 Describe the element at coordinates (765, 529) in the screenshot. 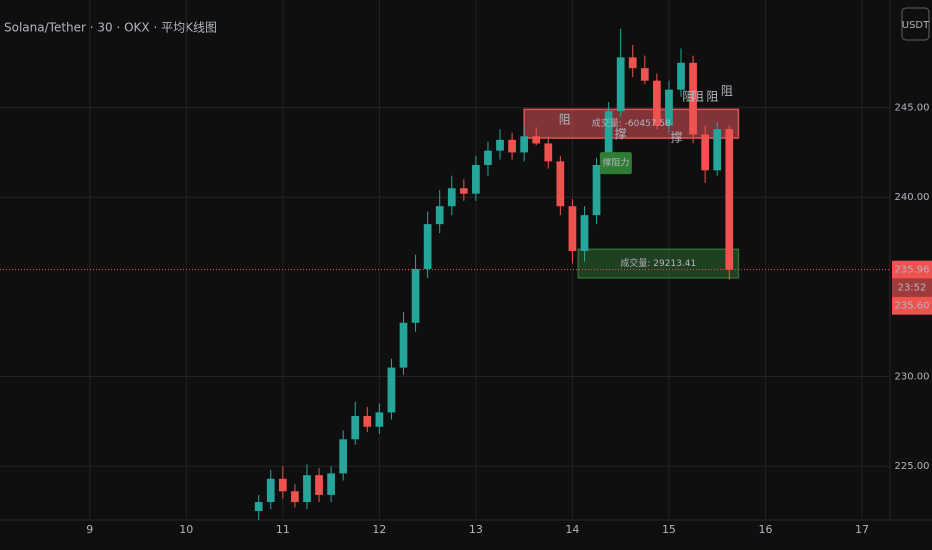

I see `x-tick-label: 16` at that location.